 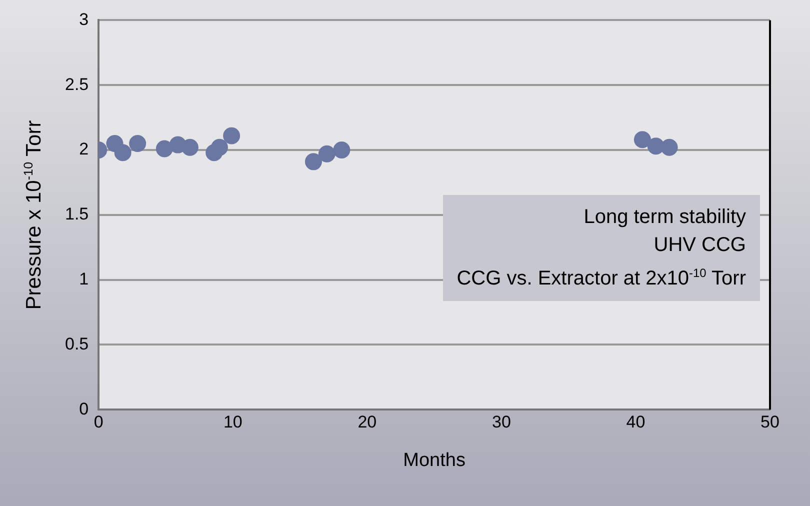 I want to click on y-tick-label: 2, so click(x=84, y=149).